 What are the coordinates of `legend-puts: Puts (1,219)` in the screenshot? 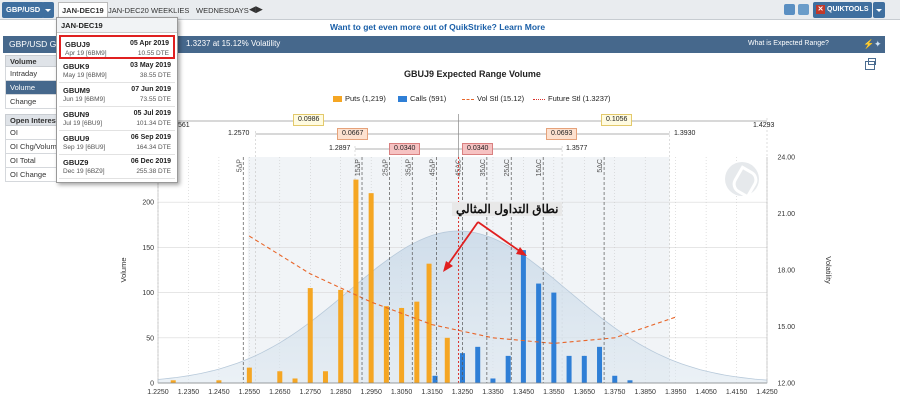 It's located at (359, 99).